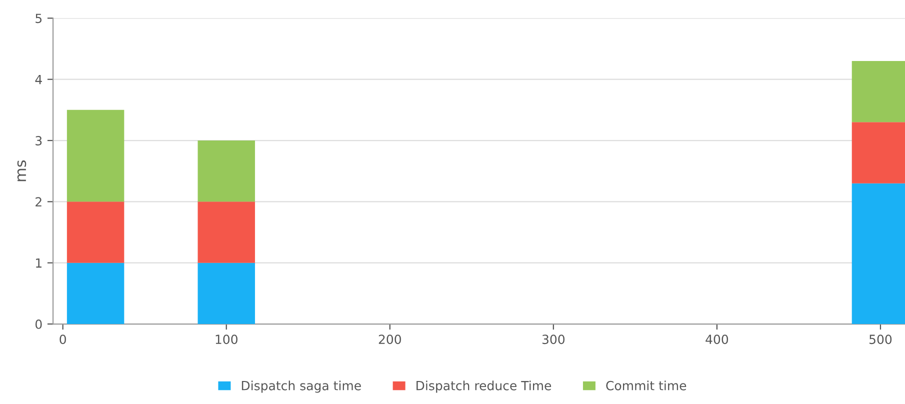 The height and width of the screenshot is (404, 905). Describe the element at coordinates (39, 141) in the screenshot. I see `y-tick-label: 3` at that location.